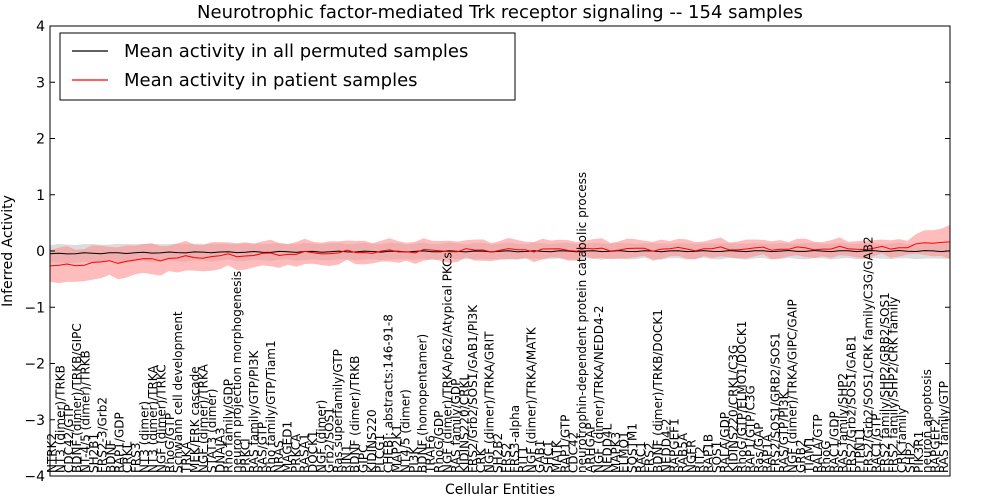 This screenshot has height=500, width=1000. Describe the element at coordinates (456, 426) in the screenshot. I see `entity-label: RAS family/GDP` at that location.